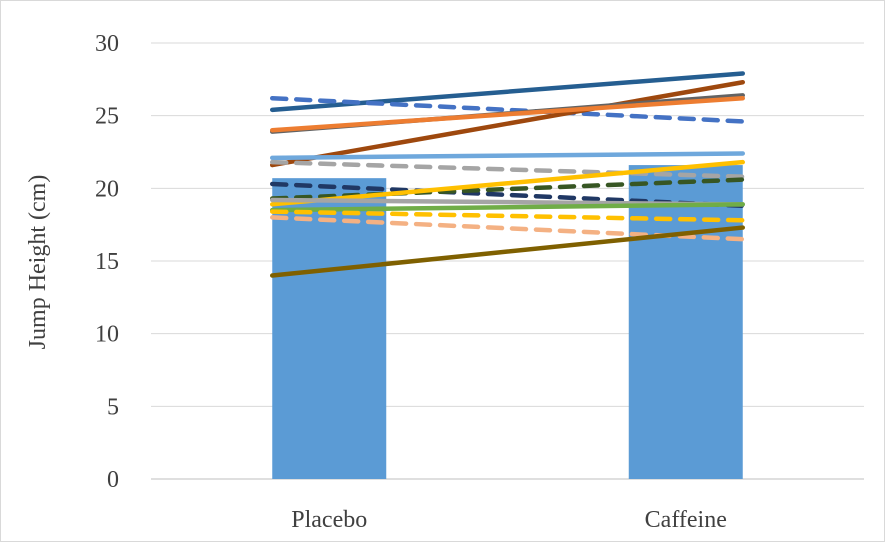 The width and height of the screenshot is (885, 542). Describe the element at coordinates (509, 520) in the screenshot. I see `x-axis-categories: Placebo Caffeine` at that location.